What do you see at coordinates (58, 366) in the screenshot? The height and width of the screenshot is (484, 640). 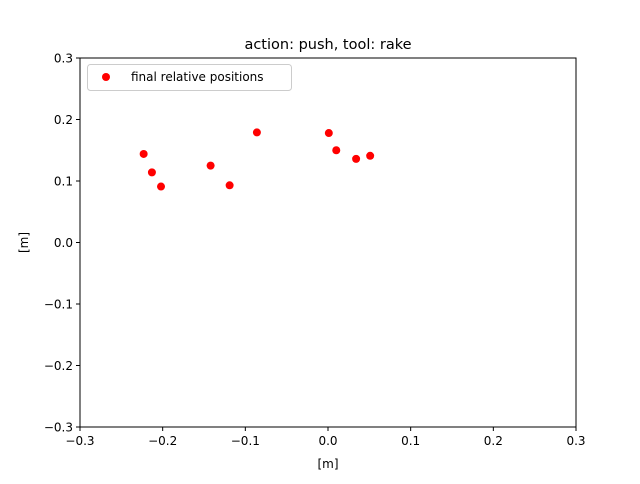 I see `y-tick-label: −0.2` at bounding box center [58, 366].